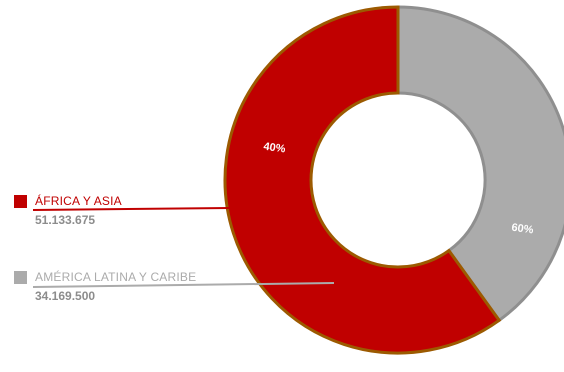 The width and height of the screenshot is (564, 372). I want to click on legend-item-africa-asia: ÁFRICA Y ASIA 51.133.675, so click(68, 210).